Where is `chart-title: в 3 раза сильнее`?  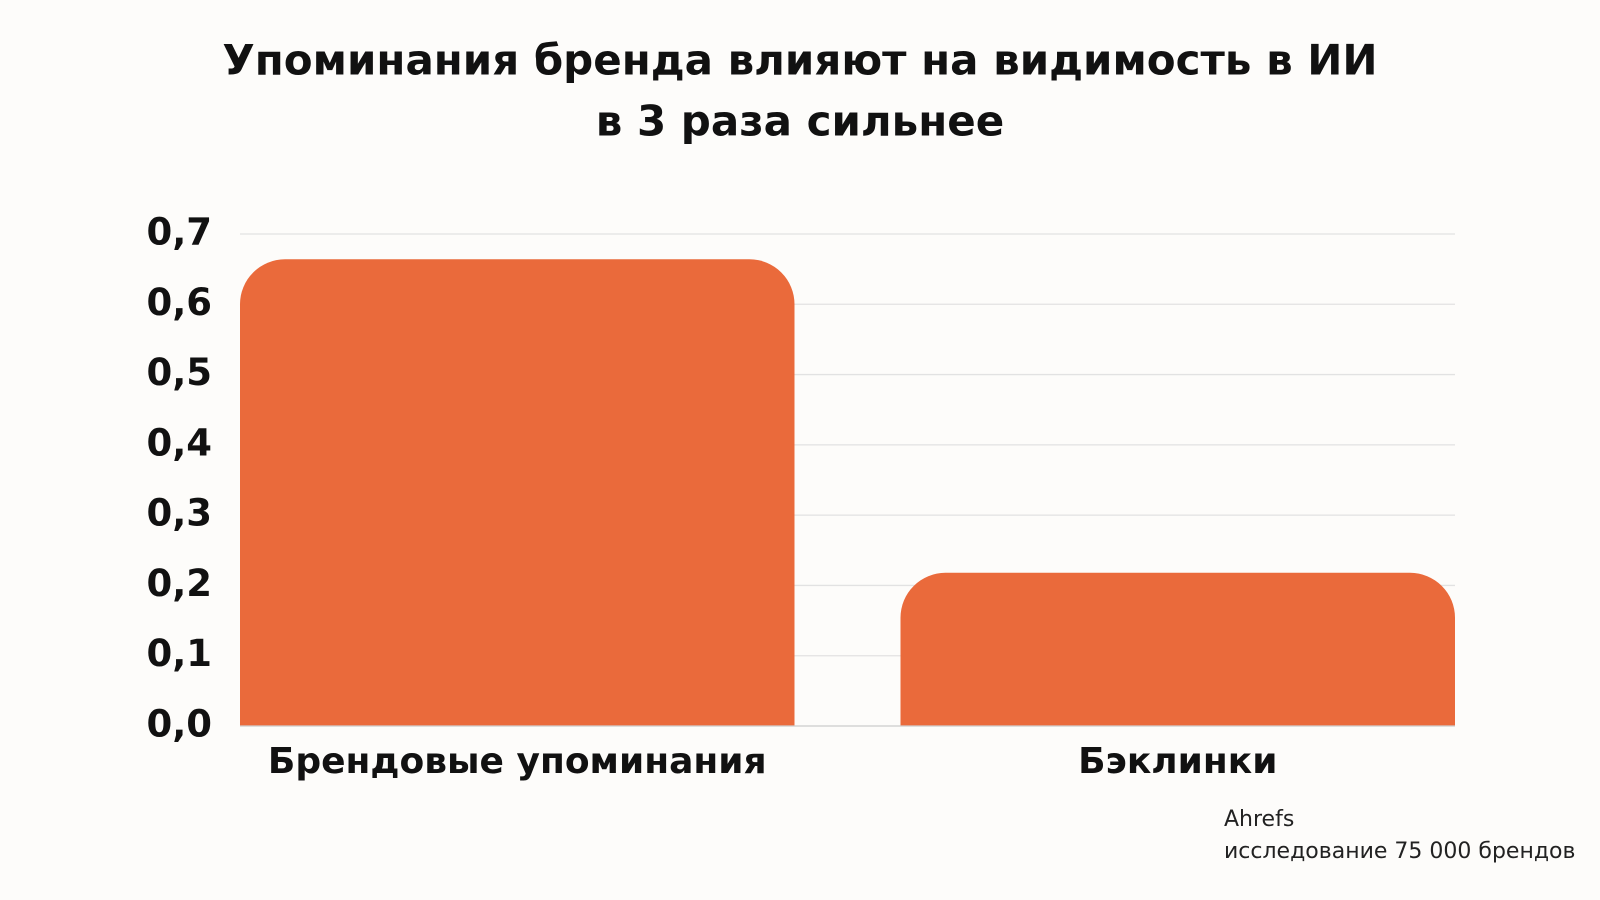
chart-title: в 3 раза сильнее is located at coordinates (800, 121).